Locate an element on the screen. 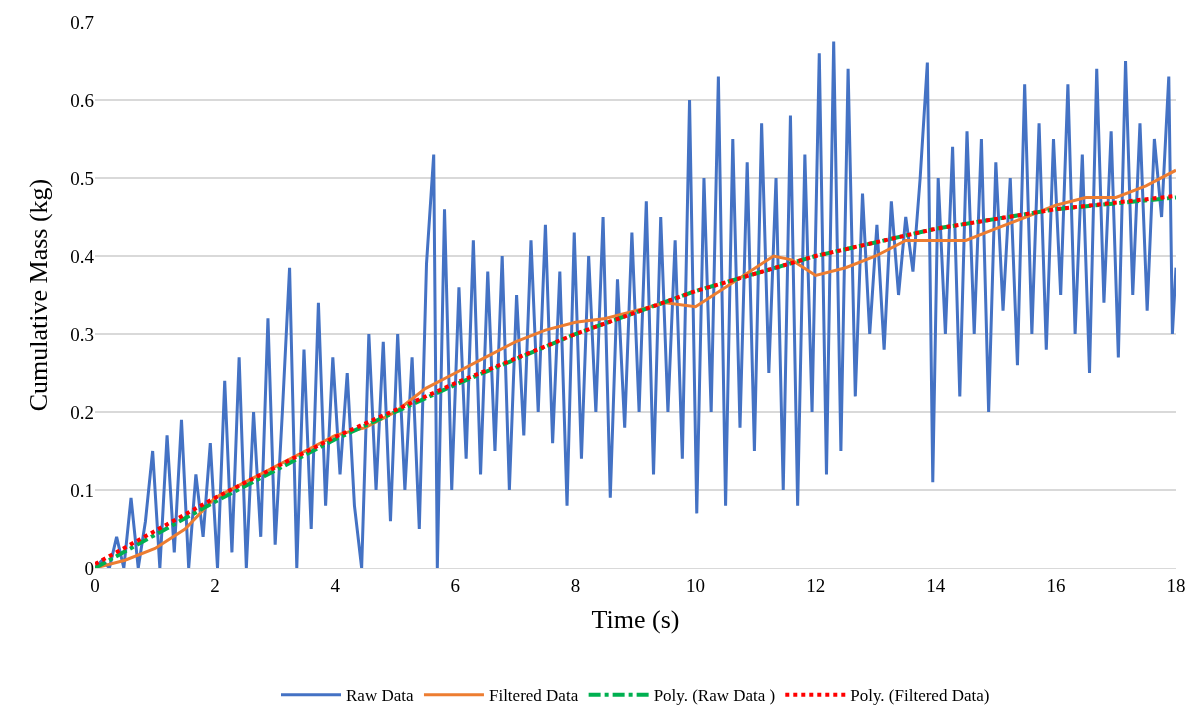 Image resolution: width=1198 pixels, height=725 pixels. x-tick-label: 4 is located at coordinates (335, 585).